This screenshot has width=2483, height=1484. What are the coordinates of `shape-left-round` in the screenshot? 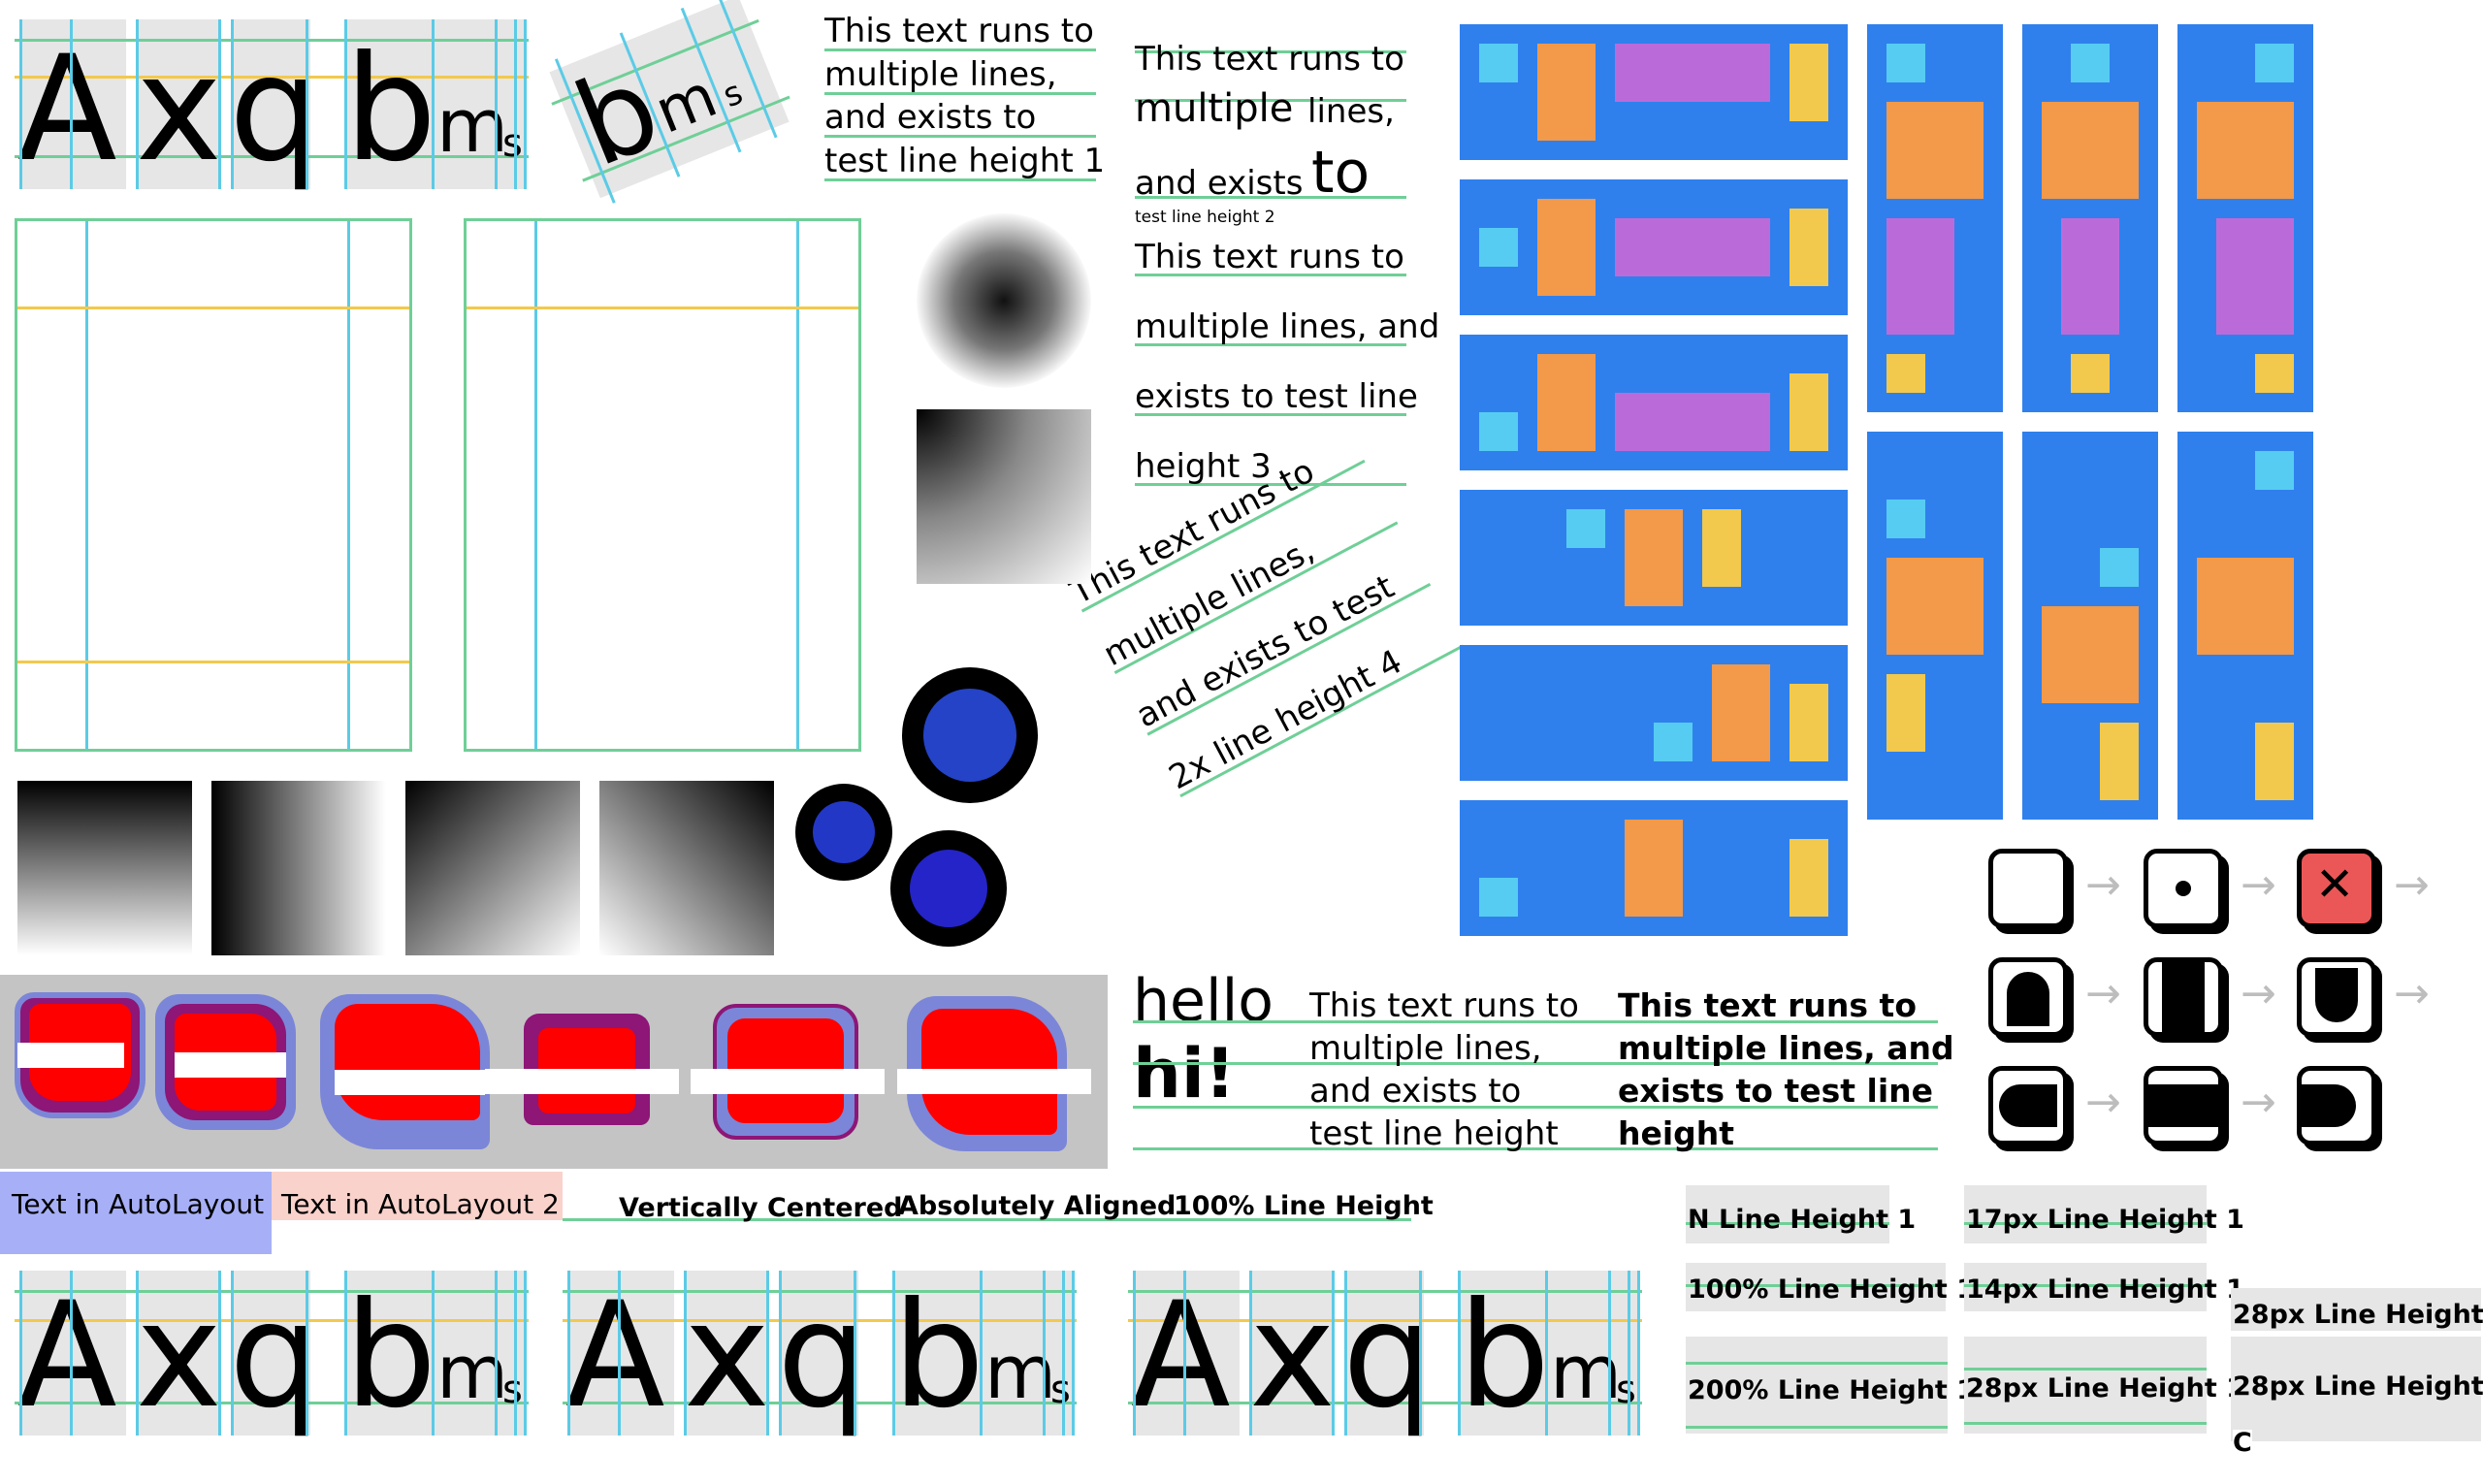 It's located at (2028, 1106).